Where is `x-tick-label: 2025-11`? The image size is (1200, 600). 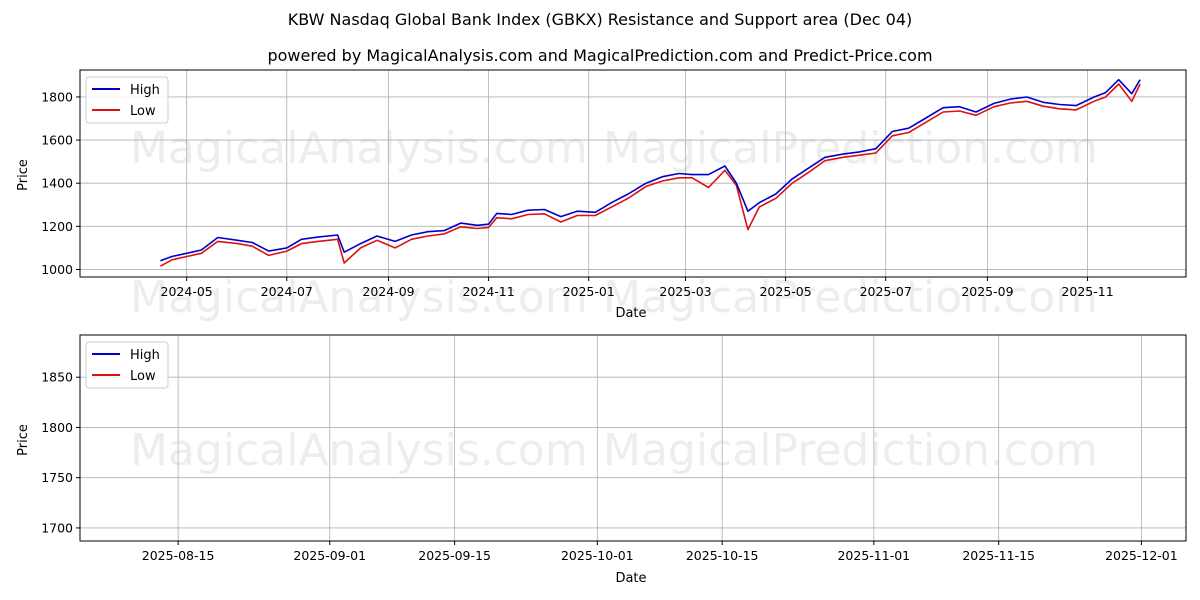 x-tick-label: 2025-11 is located at coordinates (1087, 291).